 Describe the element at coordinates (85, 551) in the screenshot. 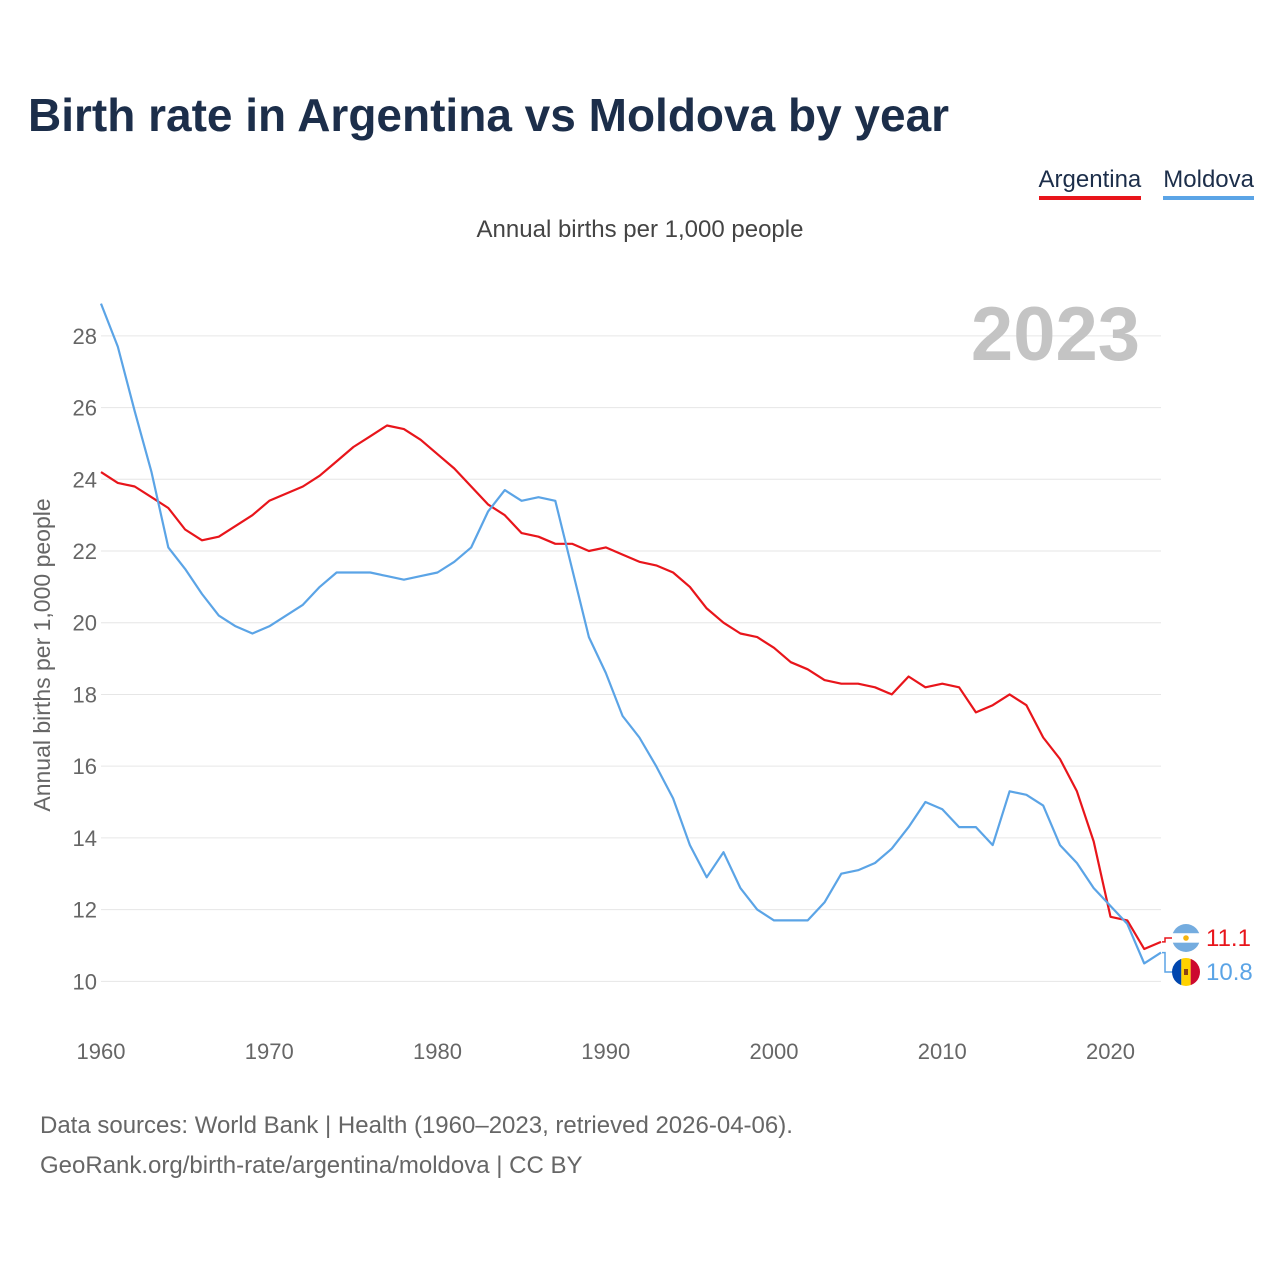

I see `y-tick-label: 22` at that location.